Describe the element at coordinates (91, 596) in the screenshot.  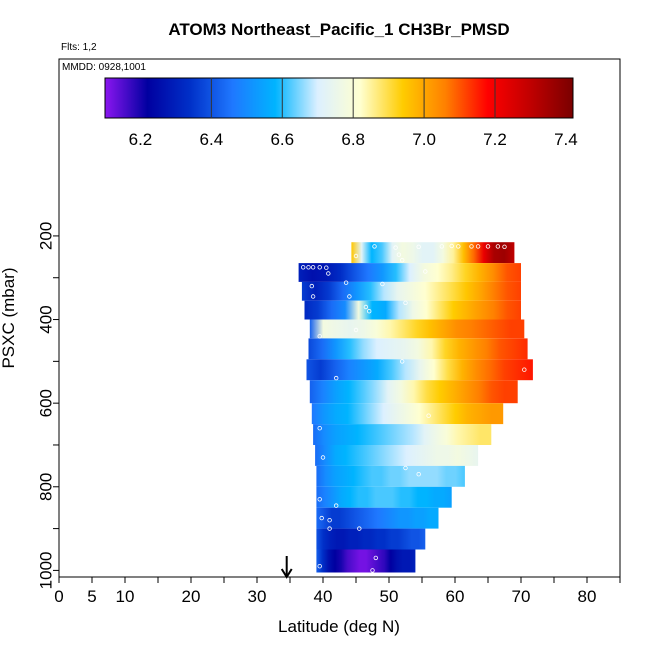
I see `x-tick-label: 5` at that location.